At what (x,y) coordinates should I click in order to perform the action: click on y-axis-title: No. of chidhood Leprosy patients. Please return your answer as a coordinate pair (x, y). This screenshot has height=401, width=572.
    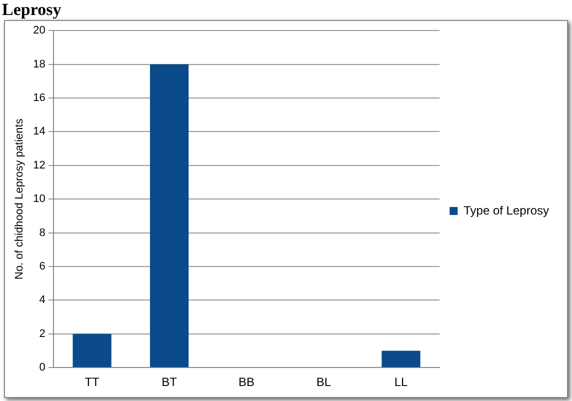
    Looking at the image, I should click on (20, 199).